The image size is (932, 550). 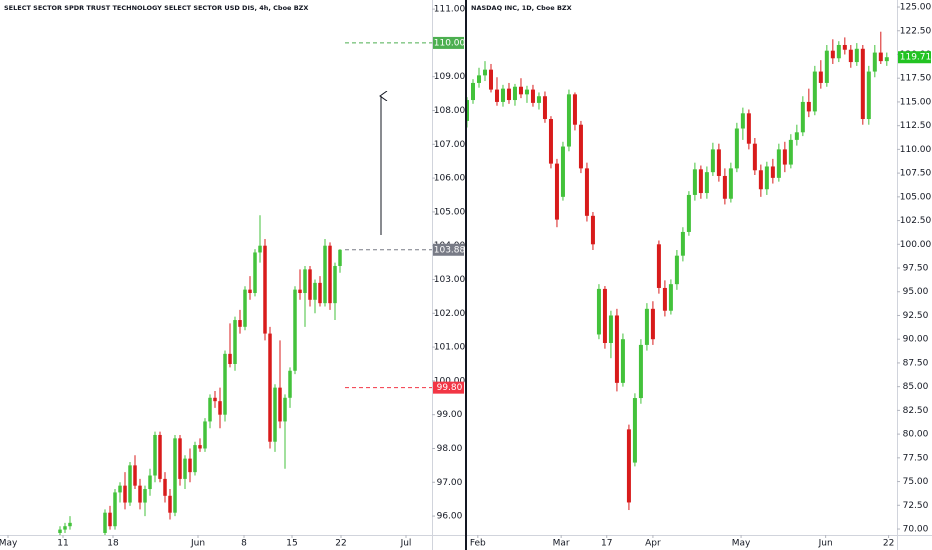 What do you see at coordinates (916, 79) in the screenshot?
I see `y-tick-label: 117.50` at bounding box center [916, 79].